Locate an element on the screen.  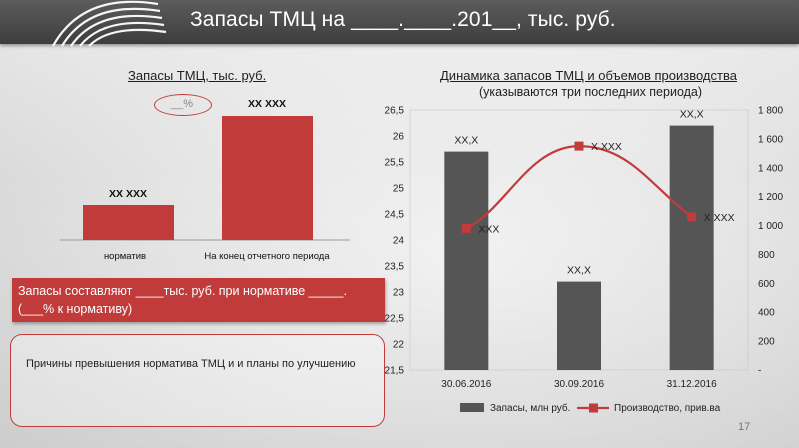
percent-label: __% is located at coordinates (182, 104).